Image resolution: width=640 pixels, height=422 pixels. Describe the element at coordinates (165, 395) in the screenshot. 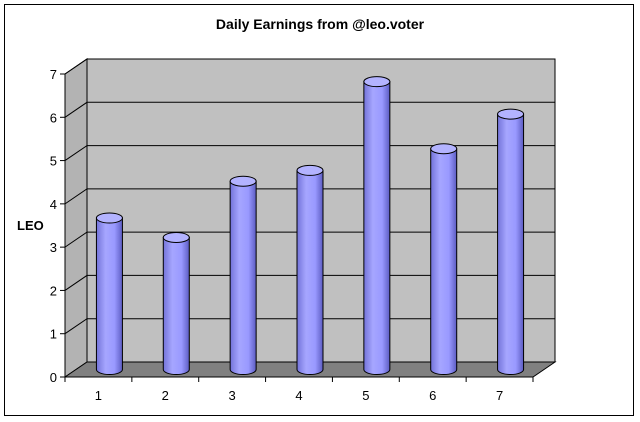

I see `x-tick-label: 2` at that location.